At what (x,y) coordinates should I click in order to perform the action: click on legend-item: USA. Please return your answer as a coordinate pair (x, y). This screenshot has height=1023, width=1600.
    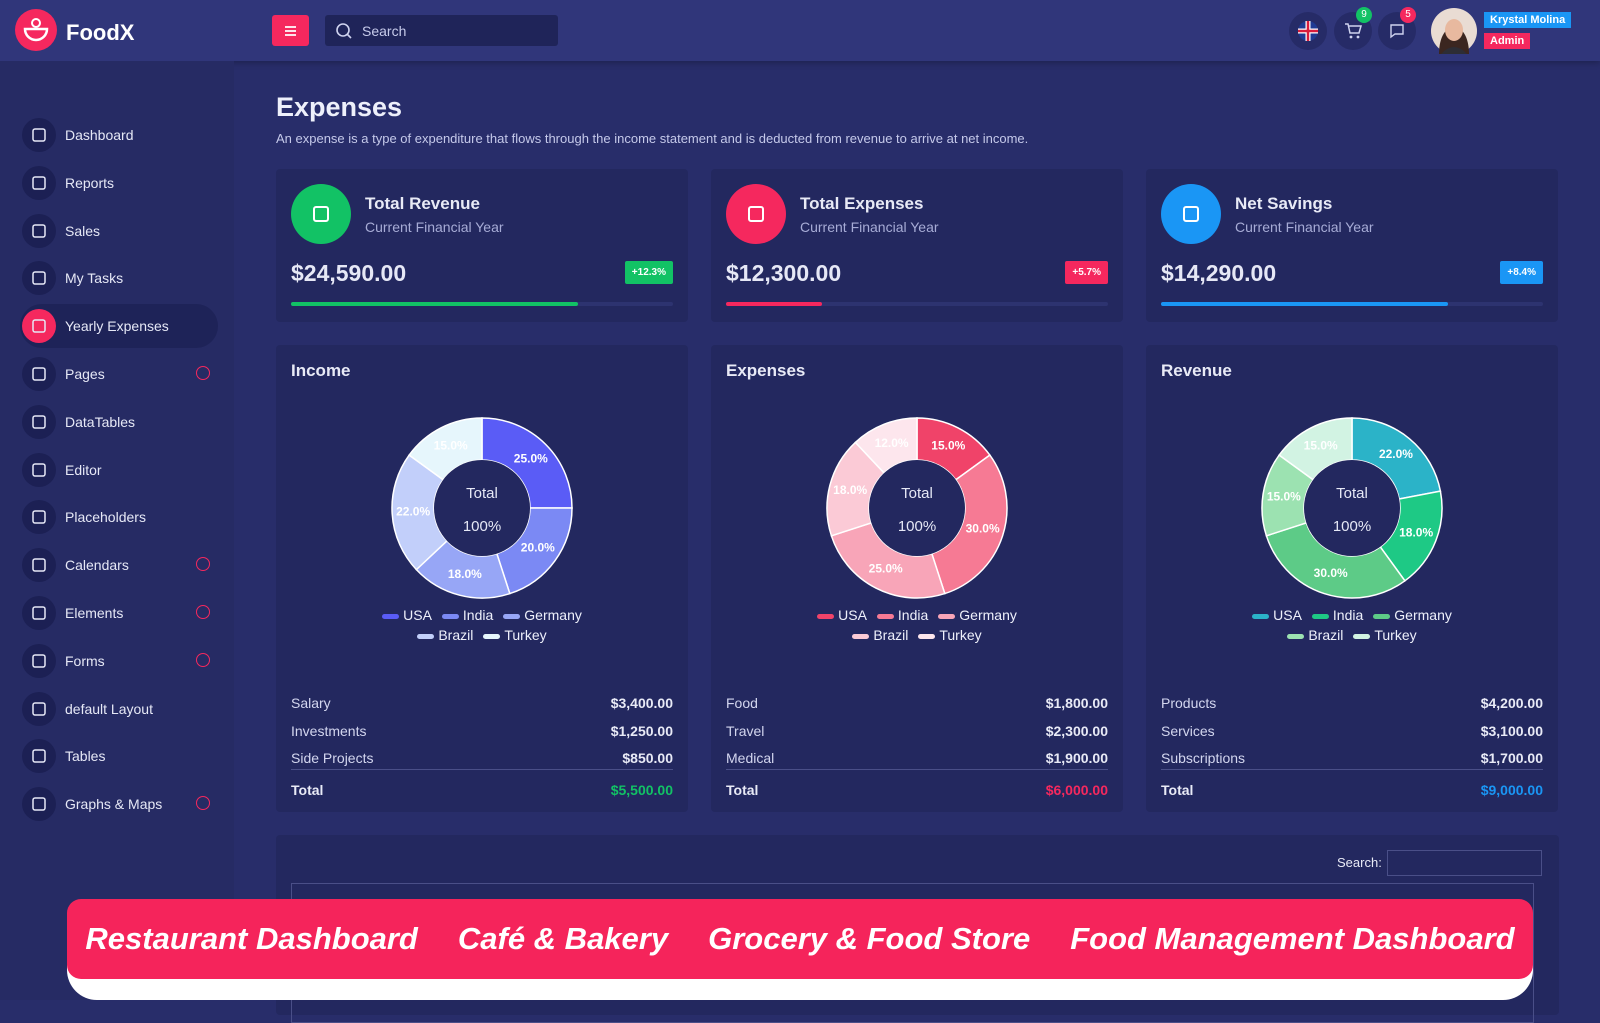
    Looking at the image, I should click on (1277, 615).